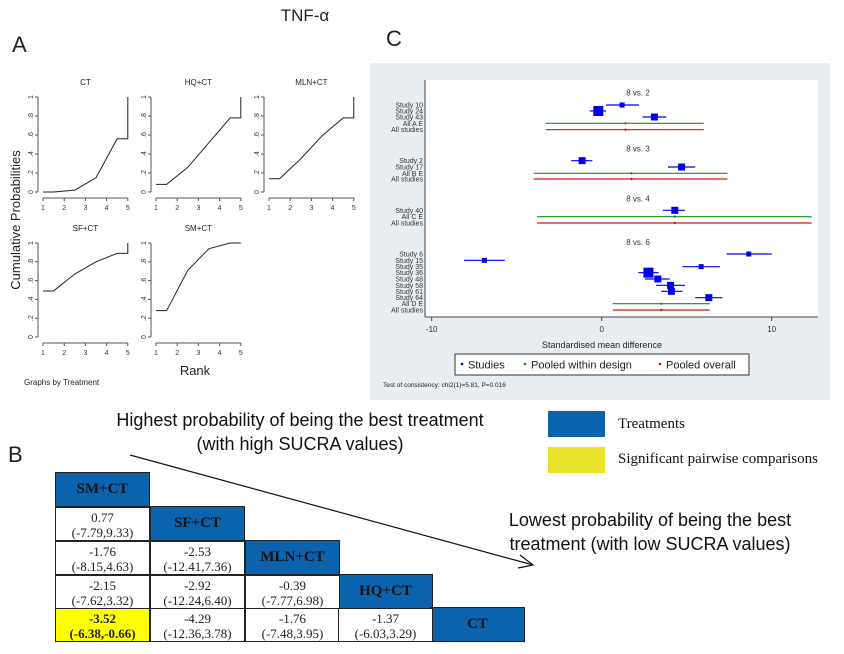  Describe the element at coordinates (602, 345) in the screenshot. I see `forest-xlabel: Standardised mean difference` at that location.